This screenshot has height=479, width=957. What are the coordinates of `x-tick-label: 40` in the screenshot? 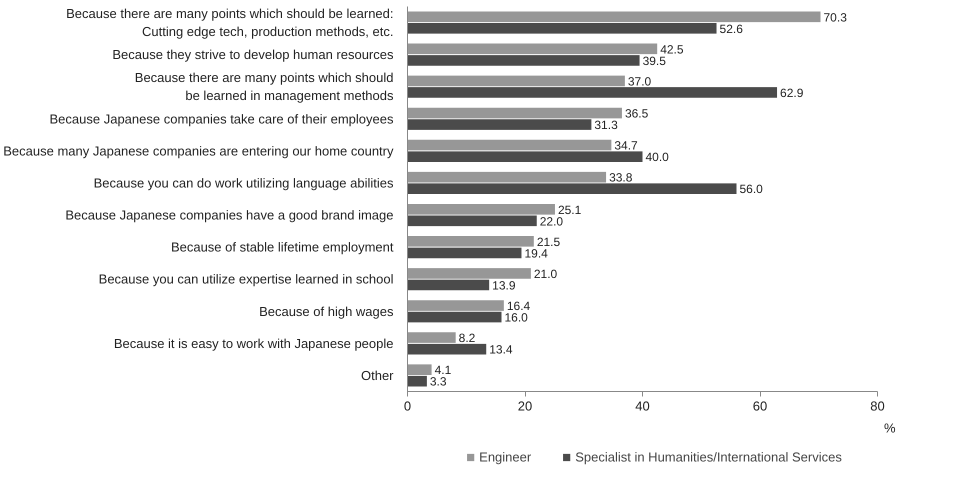 It's located at (642, 406).